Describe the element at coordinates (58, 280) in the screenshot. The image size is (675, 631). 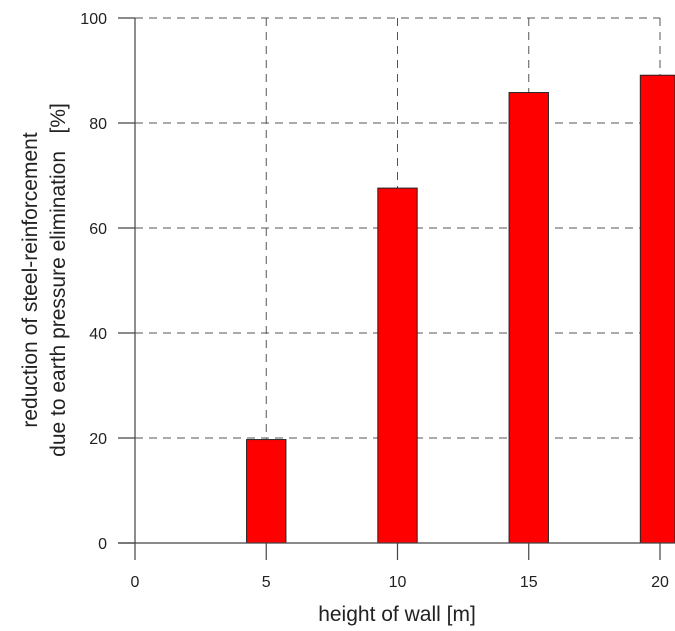
I see `y-axis-title-line2: due to earth pressure elimination [%]` at that location.